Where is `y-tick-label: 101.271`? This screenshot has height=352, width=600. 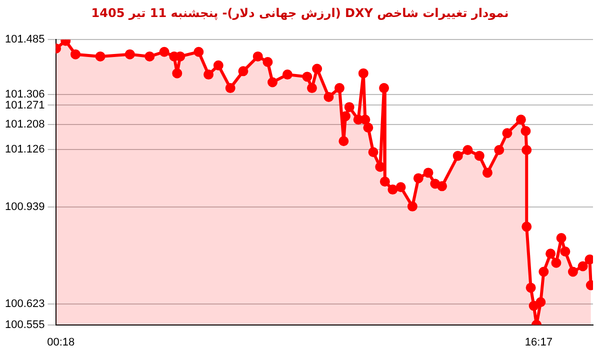
y-tick-label: 101.271 is located at coordinates (24, 105).